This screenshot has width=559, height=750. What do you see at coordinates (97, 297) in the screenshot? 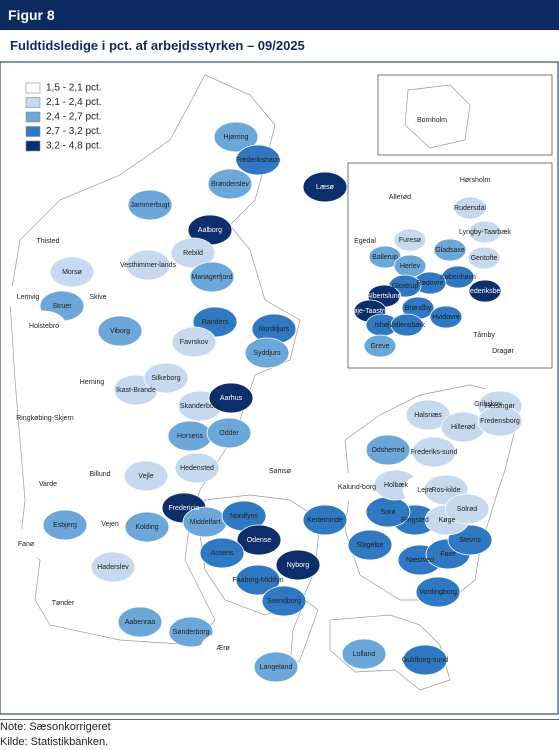
I see `region-label: Skive` at bounding box center [97, 297].